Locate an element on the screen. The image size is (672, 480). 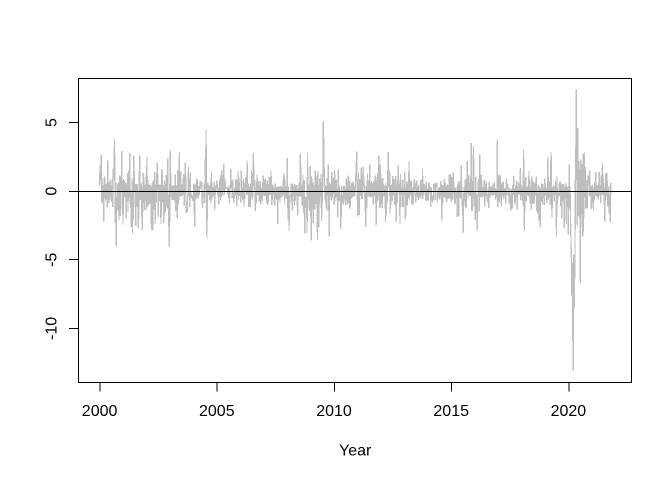
svg-text: 2020 is located at coordinates (569, 411).